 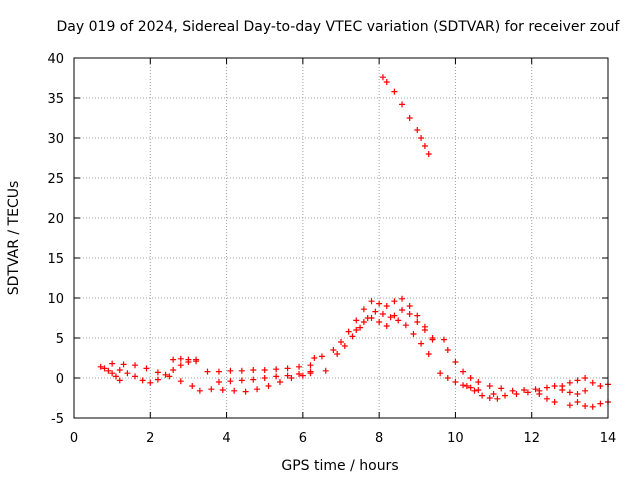 I want to click on series-s18, so click(x=547, y=398).